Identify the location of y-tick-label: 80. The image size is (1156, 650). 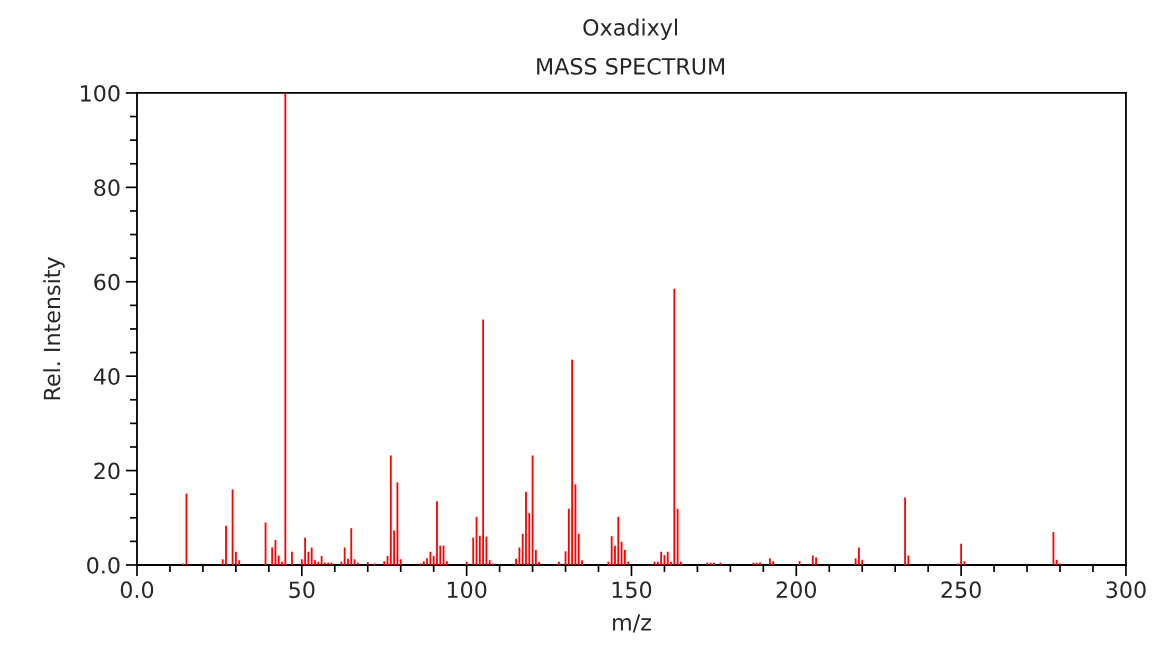
(107, 188).